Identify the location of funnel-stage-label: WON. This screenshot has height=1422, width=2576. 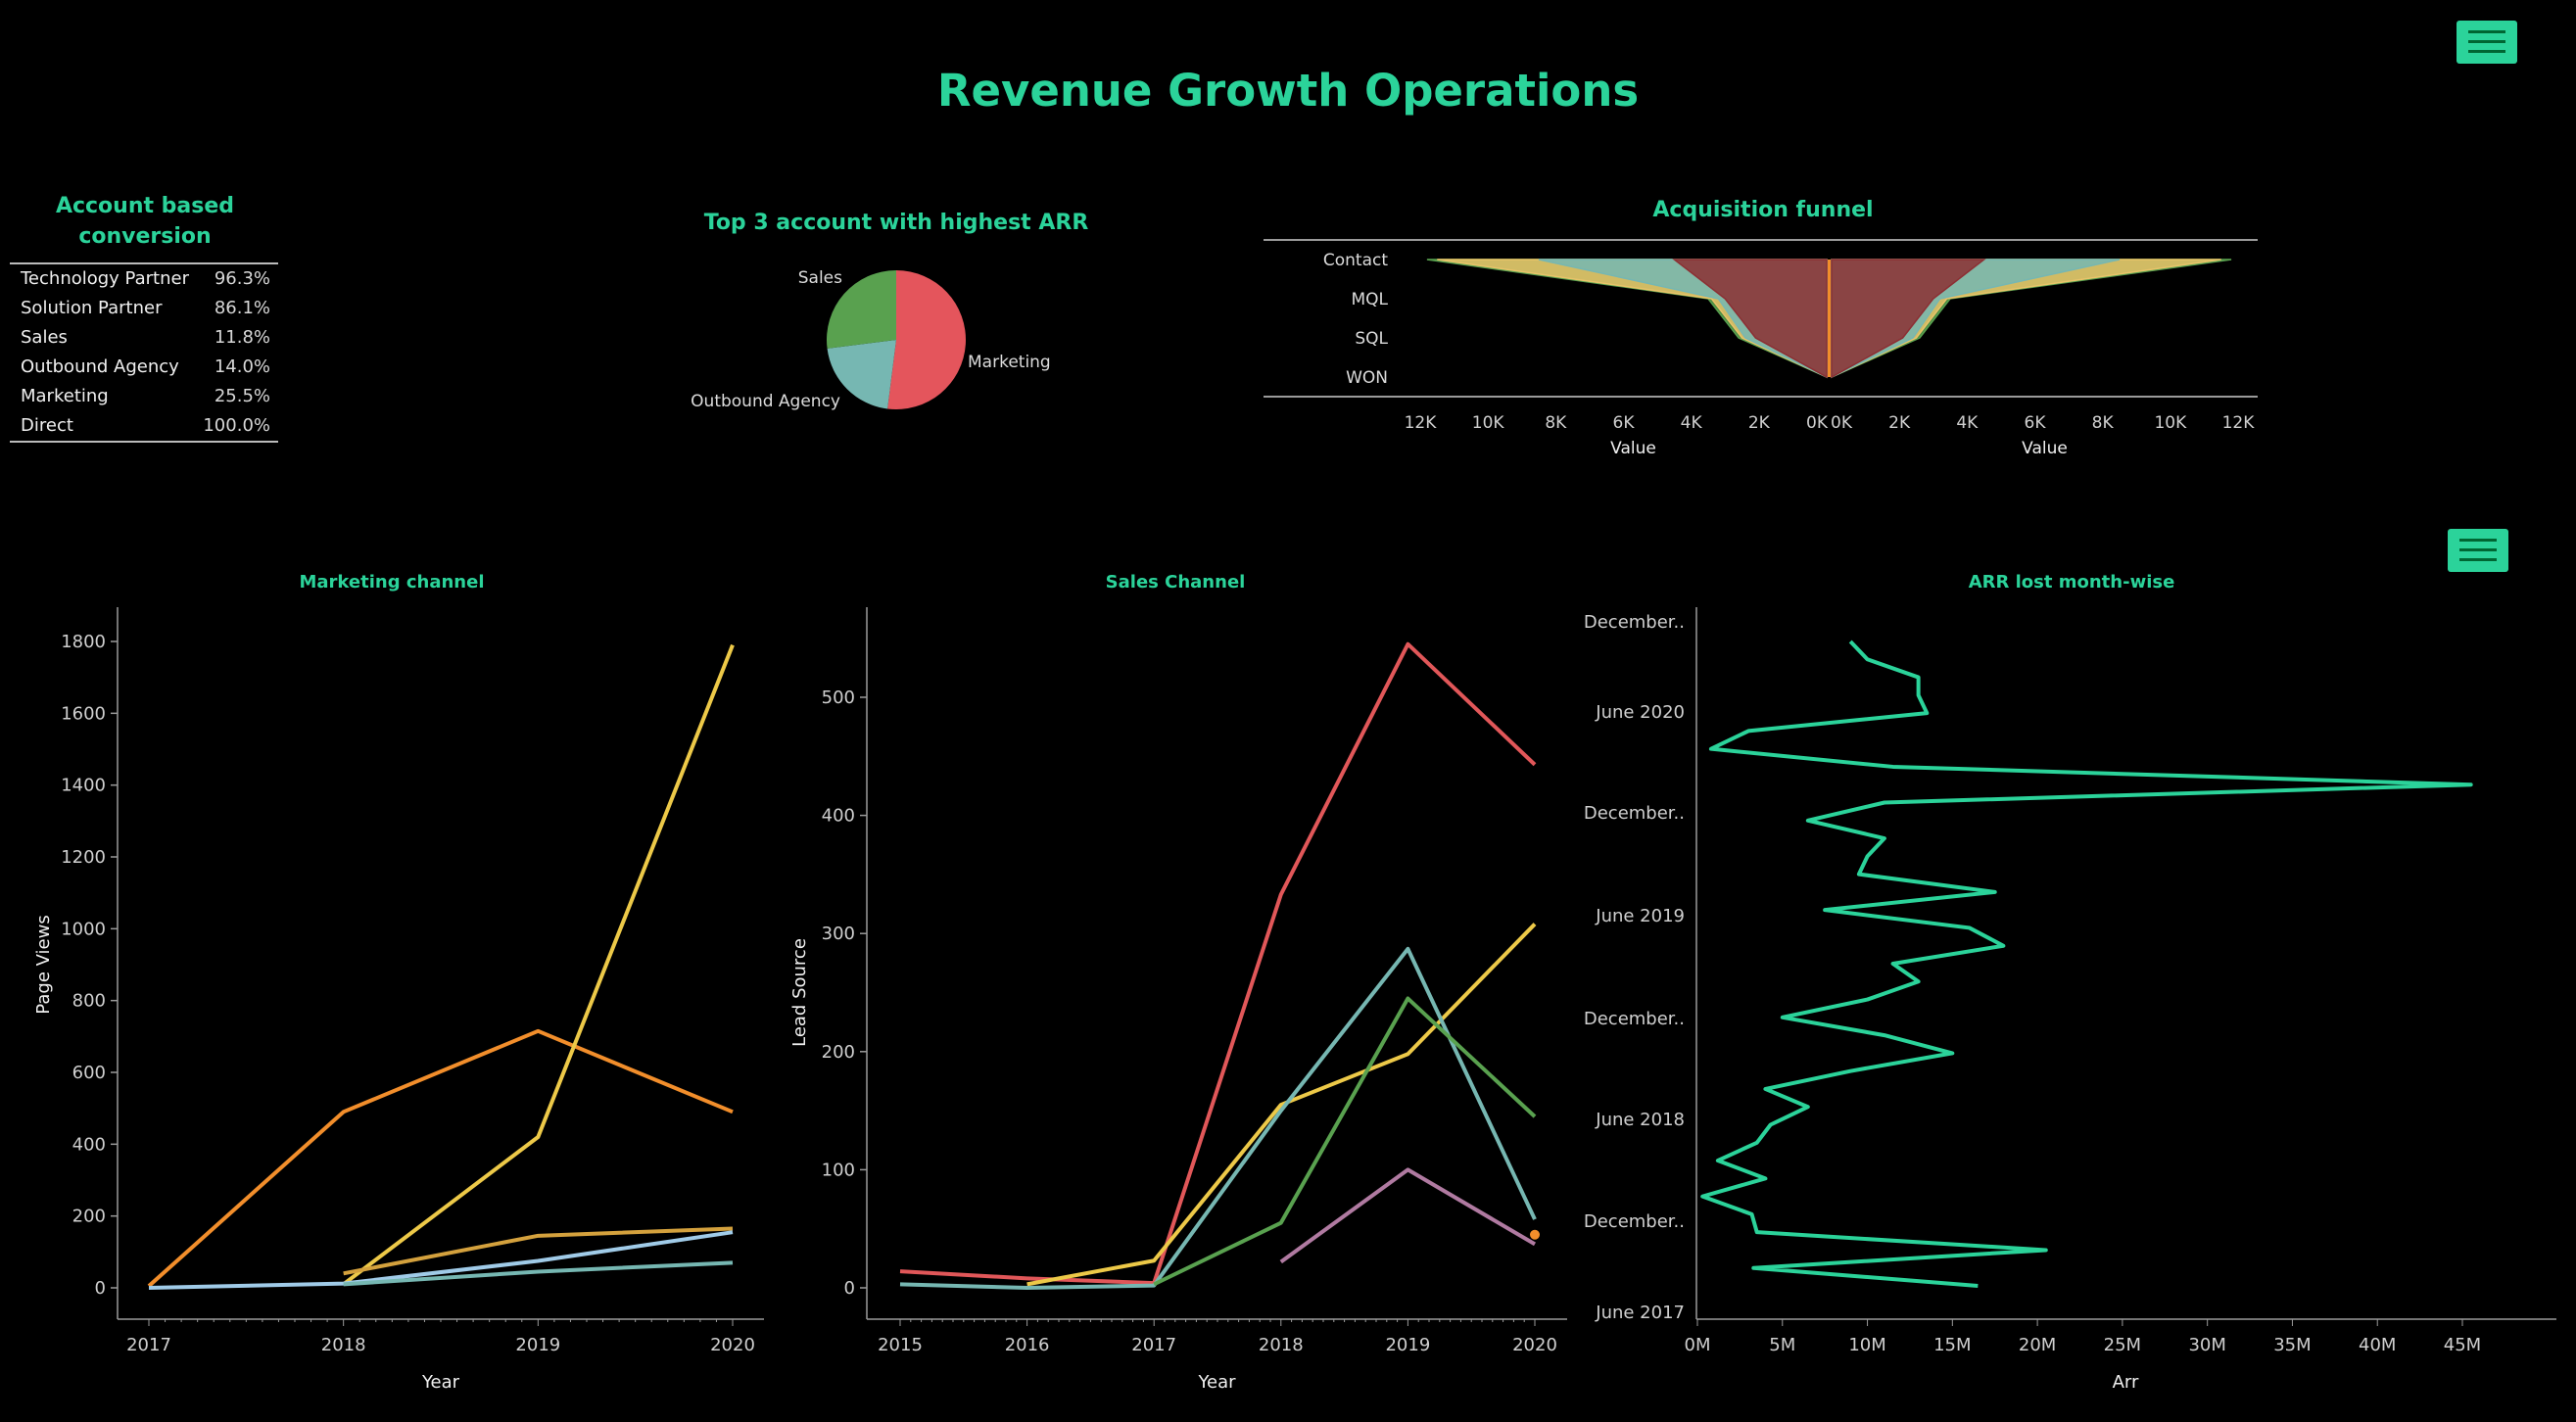
(1367, 378).